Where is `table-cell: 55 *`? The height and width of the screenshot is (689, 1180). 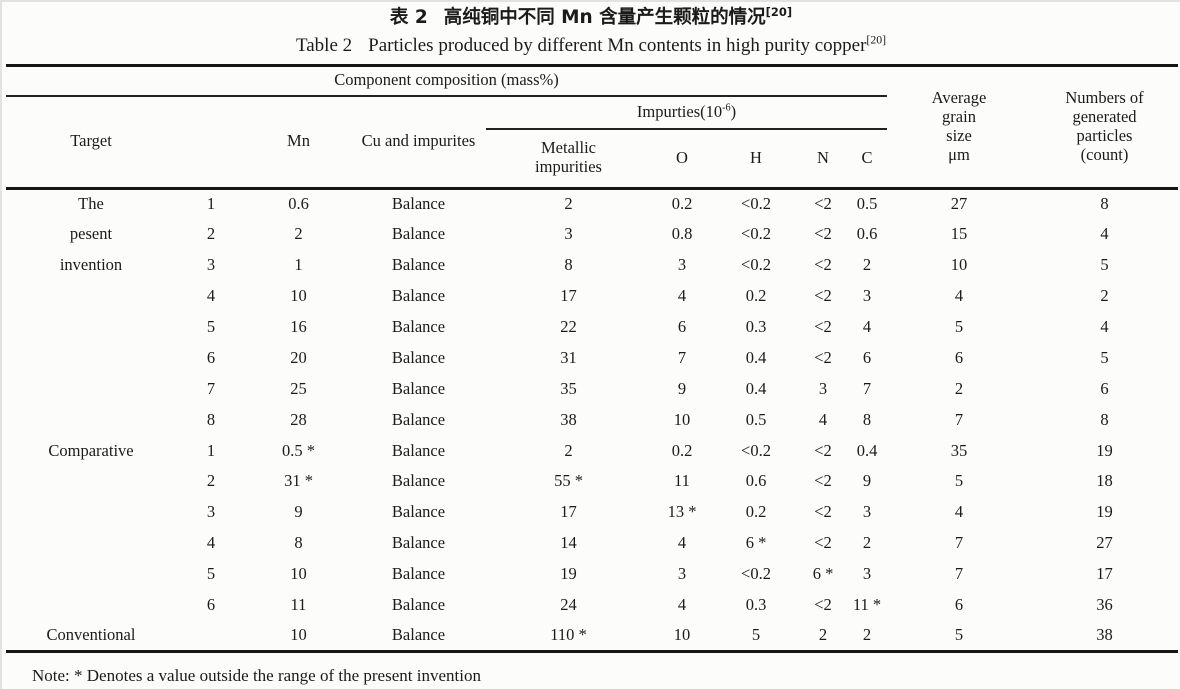 table-cell: 55 * is located at coordinates (568, 481).